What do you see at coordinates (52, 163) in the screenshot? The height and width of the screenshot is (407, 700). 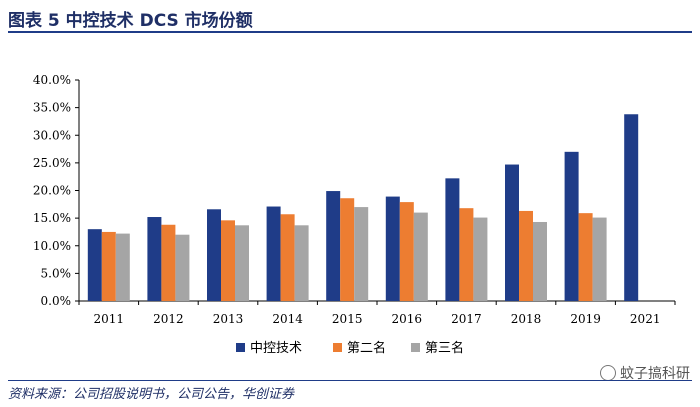 I see `y-tick-label: 25.0%` at bounding box center [52, 163].